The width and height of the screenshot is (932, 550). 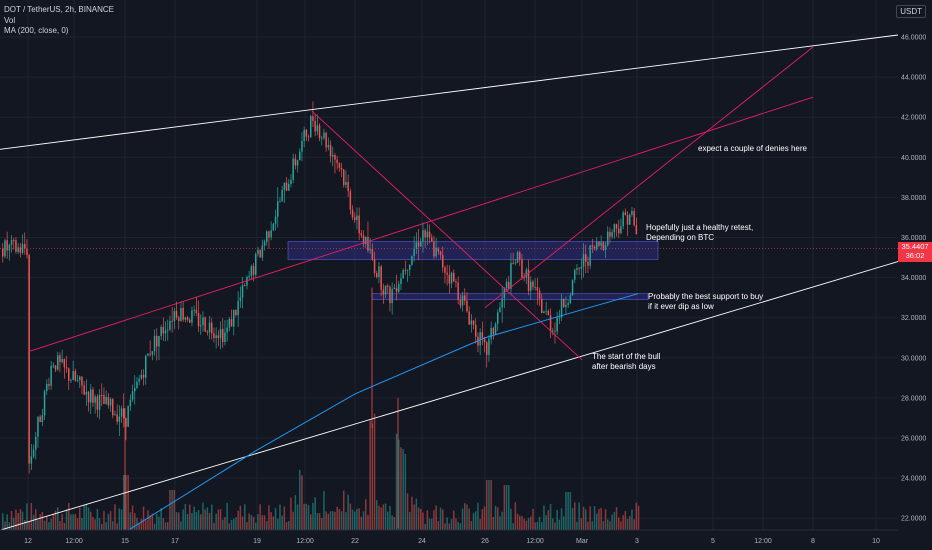 What do you see at coordinates (36, 30) in the screenshot?
I see `ma-indicator-label: MA (200, close, 0)` at bounding box center [36, 30].